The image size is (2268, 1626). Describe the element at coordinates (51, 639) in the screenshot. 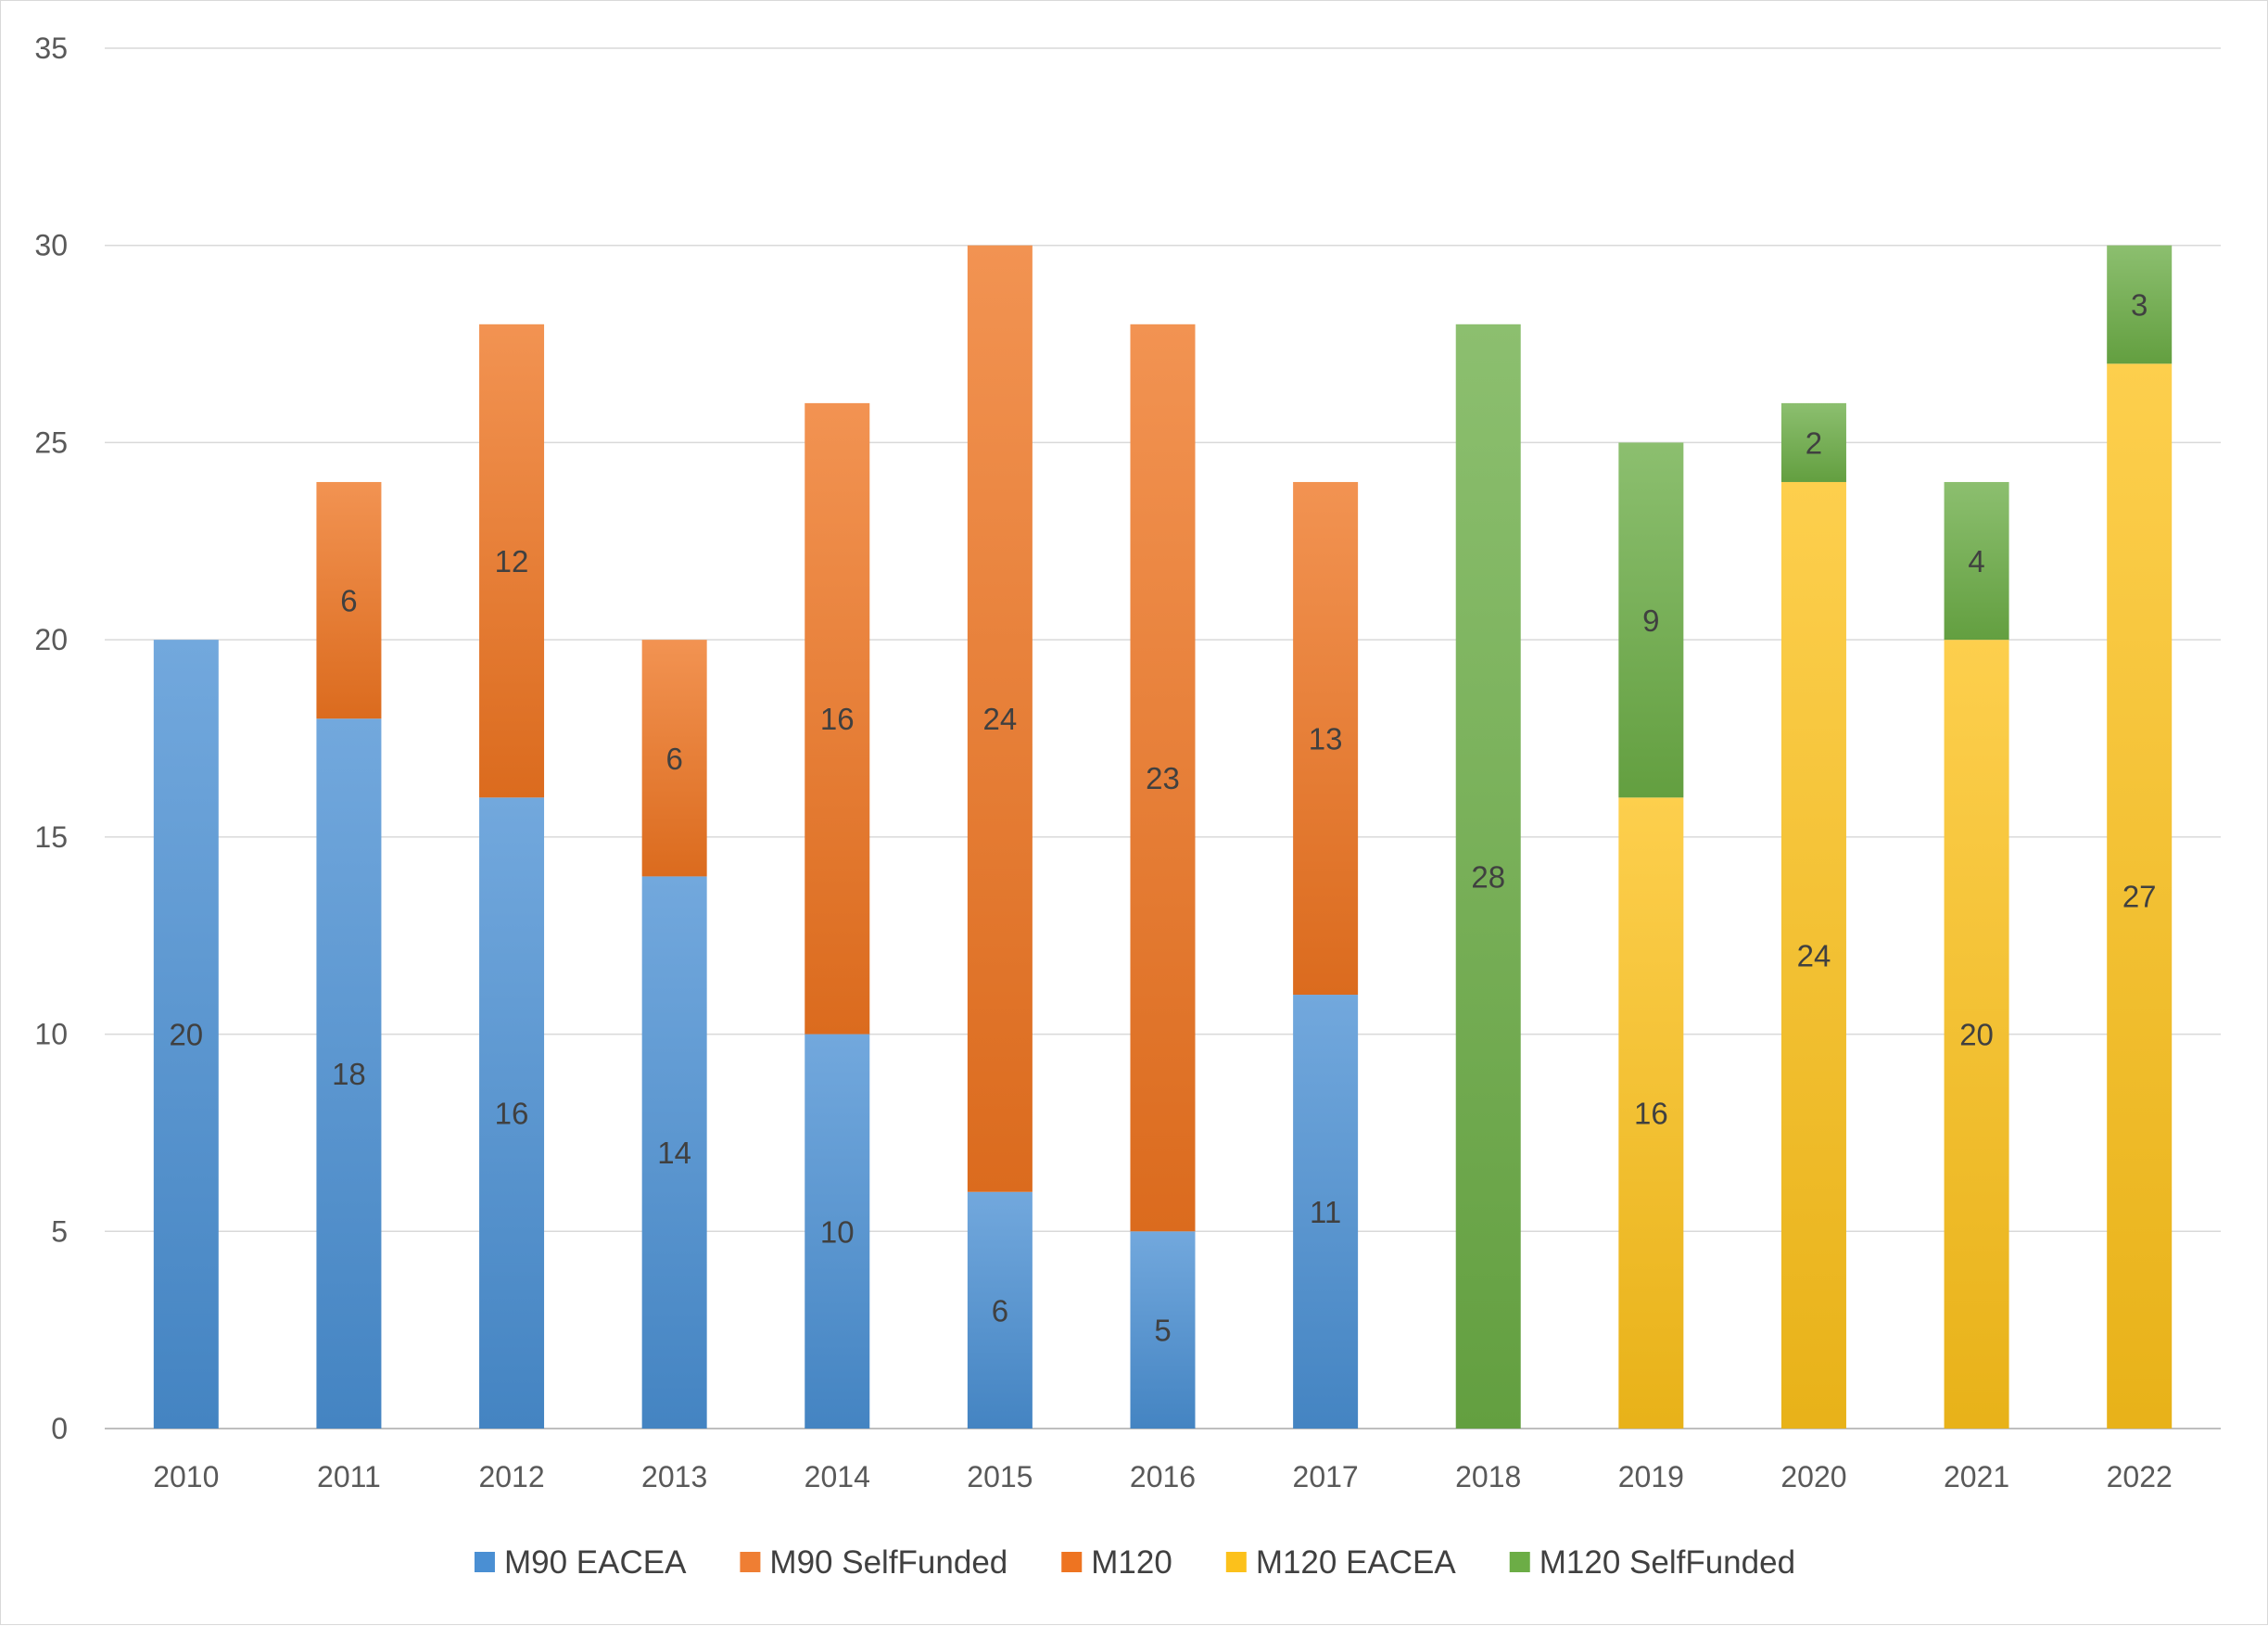

I see `y-tick-label: 20` at that location.